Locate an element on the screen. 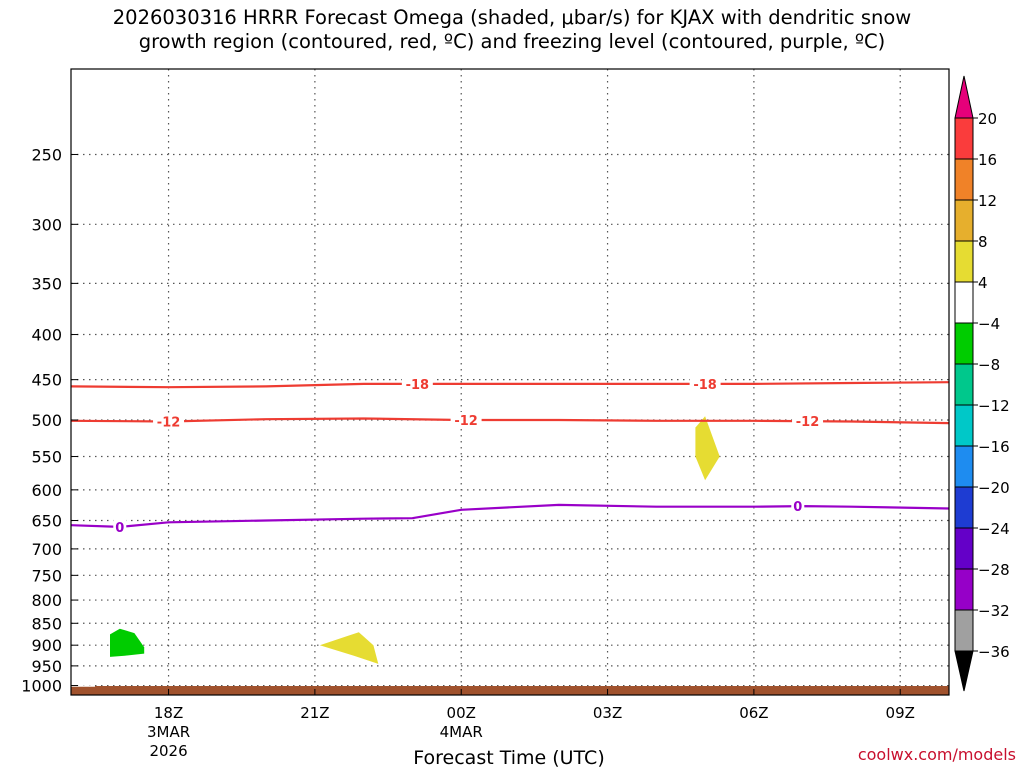 The width and height of the screenshot is (1024, 768). colorbar-label--4: −4 is located at coordinates (989, 324).